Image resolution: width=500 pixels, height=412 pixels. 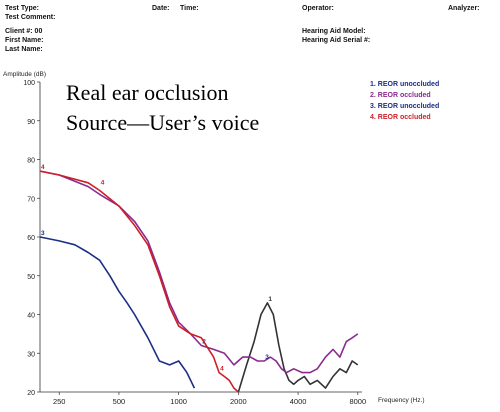 What do you see at coordinates (238, 401) in the screenshot?
I see `x-tick-label: 2000` at bounding box center [238, 401].